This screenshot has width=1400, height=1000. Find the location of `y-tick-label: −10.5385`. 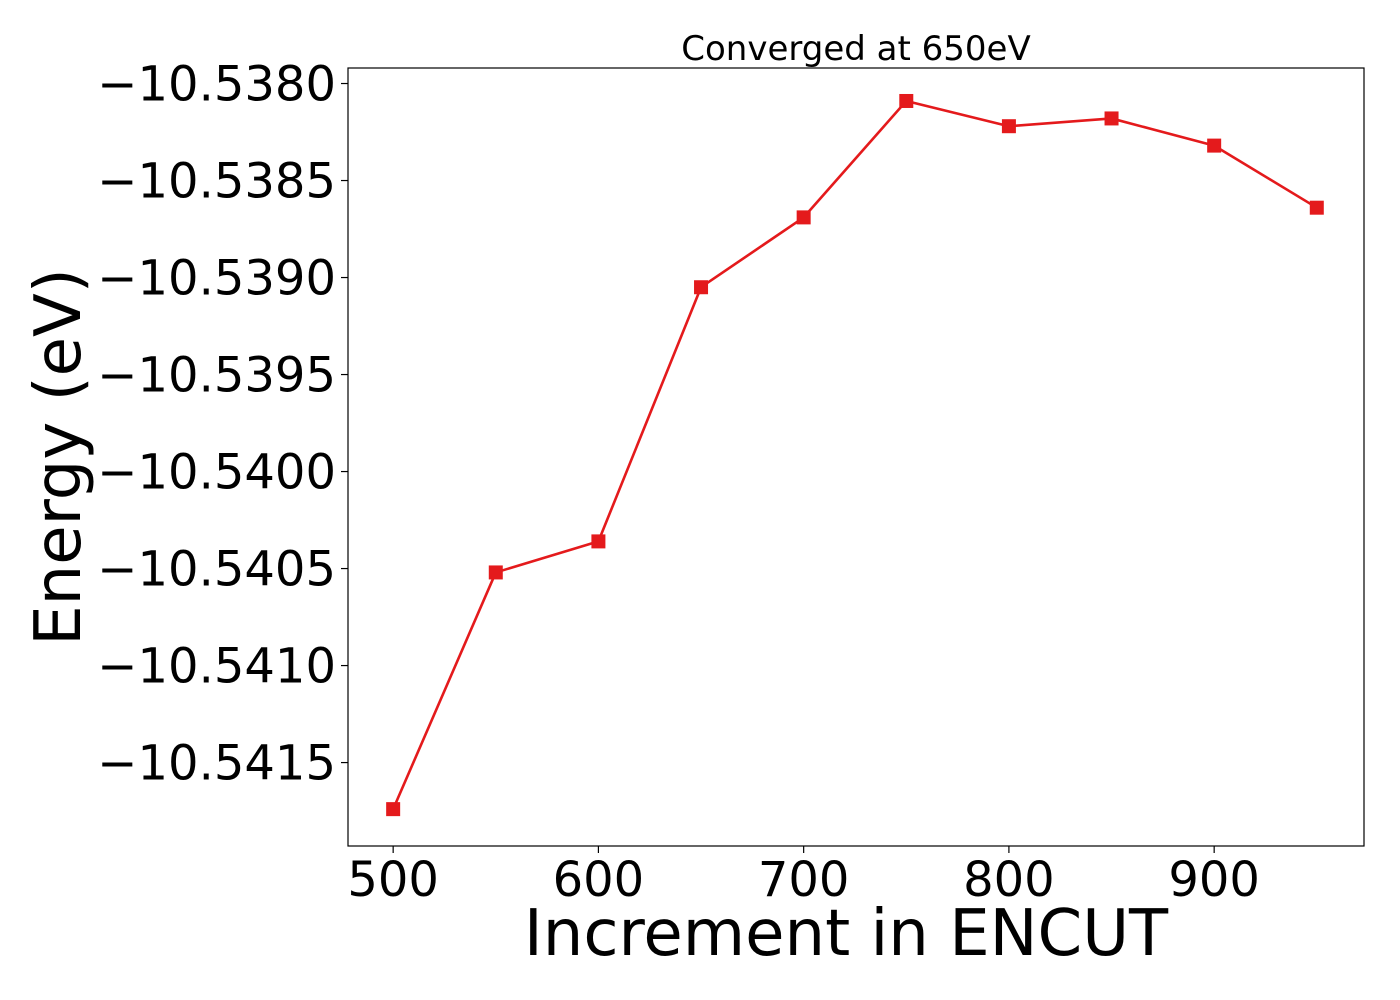

y-tick-label: −10.5385 is located at coordinates (216, 182).